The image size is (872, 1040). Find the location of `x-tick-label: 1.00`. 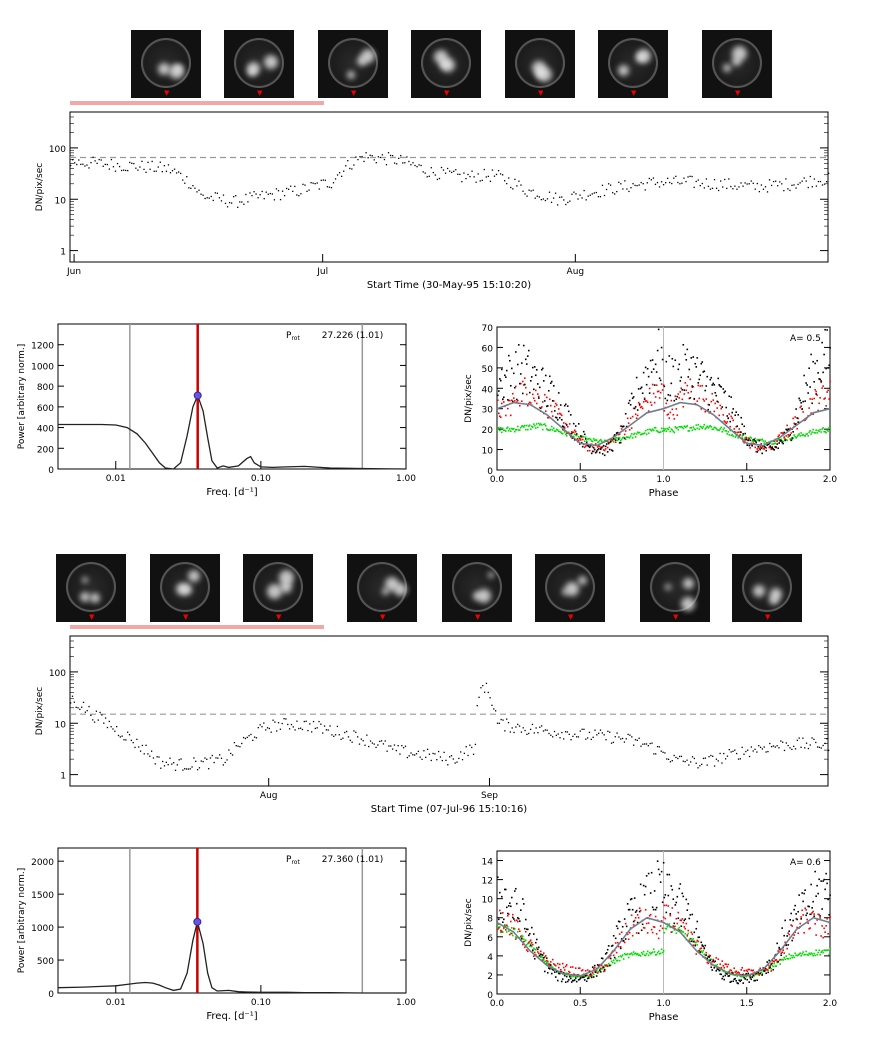

x-tick-label: 1.00 is located at coordinates (406, 1003).